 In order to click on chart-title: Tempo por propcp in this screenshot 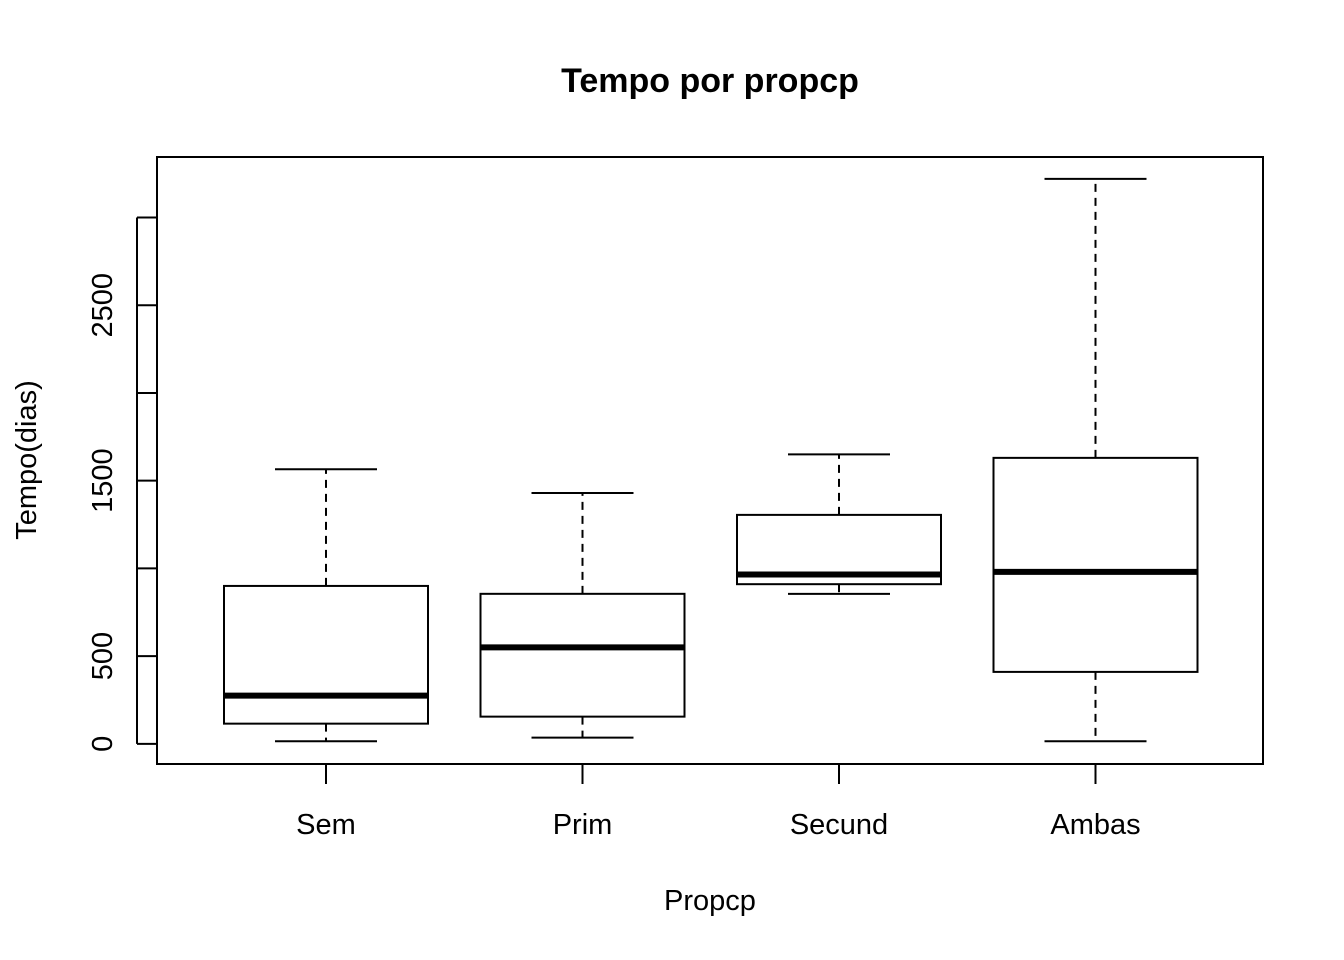, I will do `click(710, 81)`.